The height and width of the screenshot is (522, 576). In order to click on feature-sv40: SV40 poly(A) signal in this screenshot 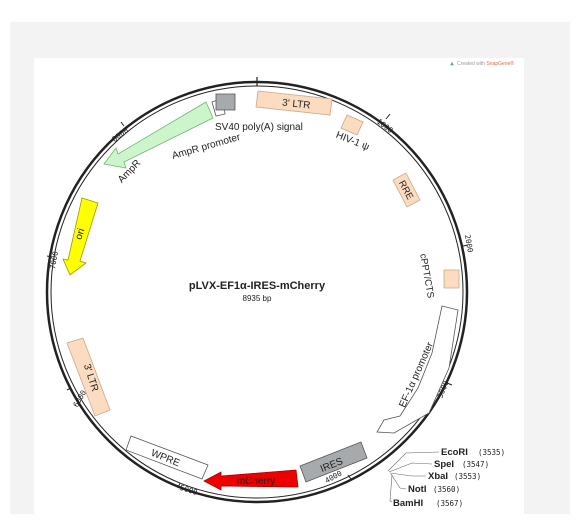, I will do `click(259, 113)`.